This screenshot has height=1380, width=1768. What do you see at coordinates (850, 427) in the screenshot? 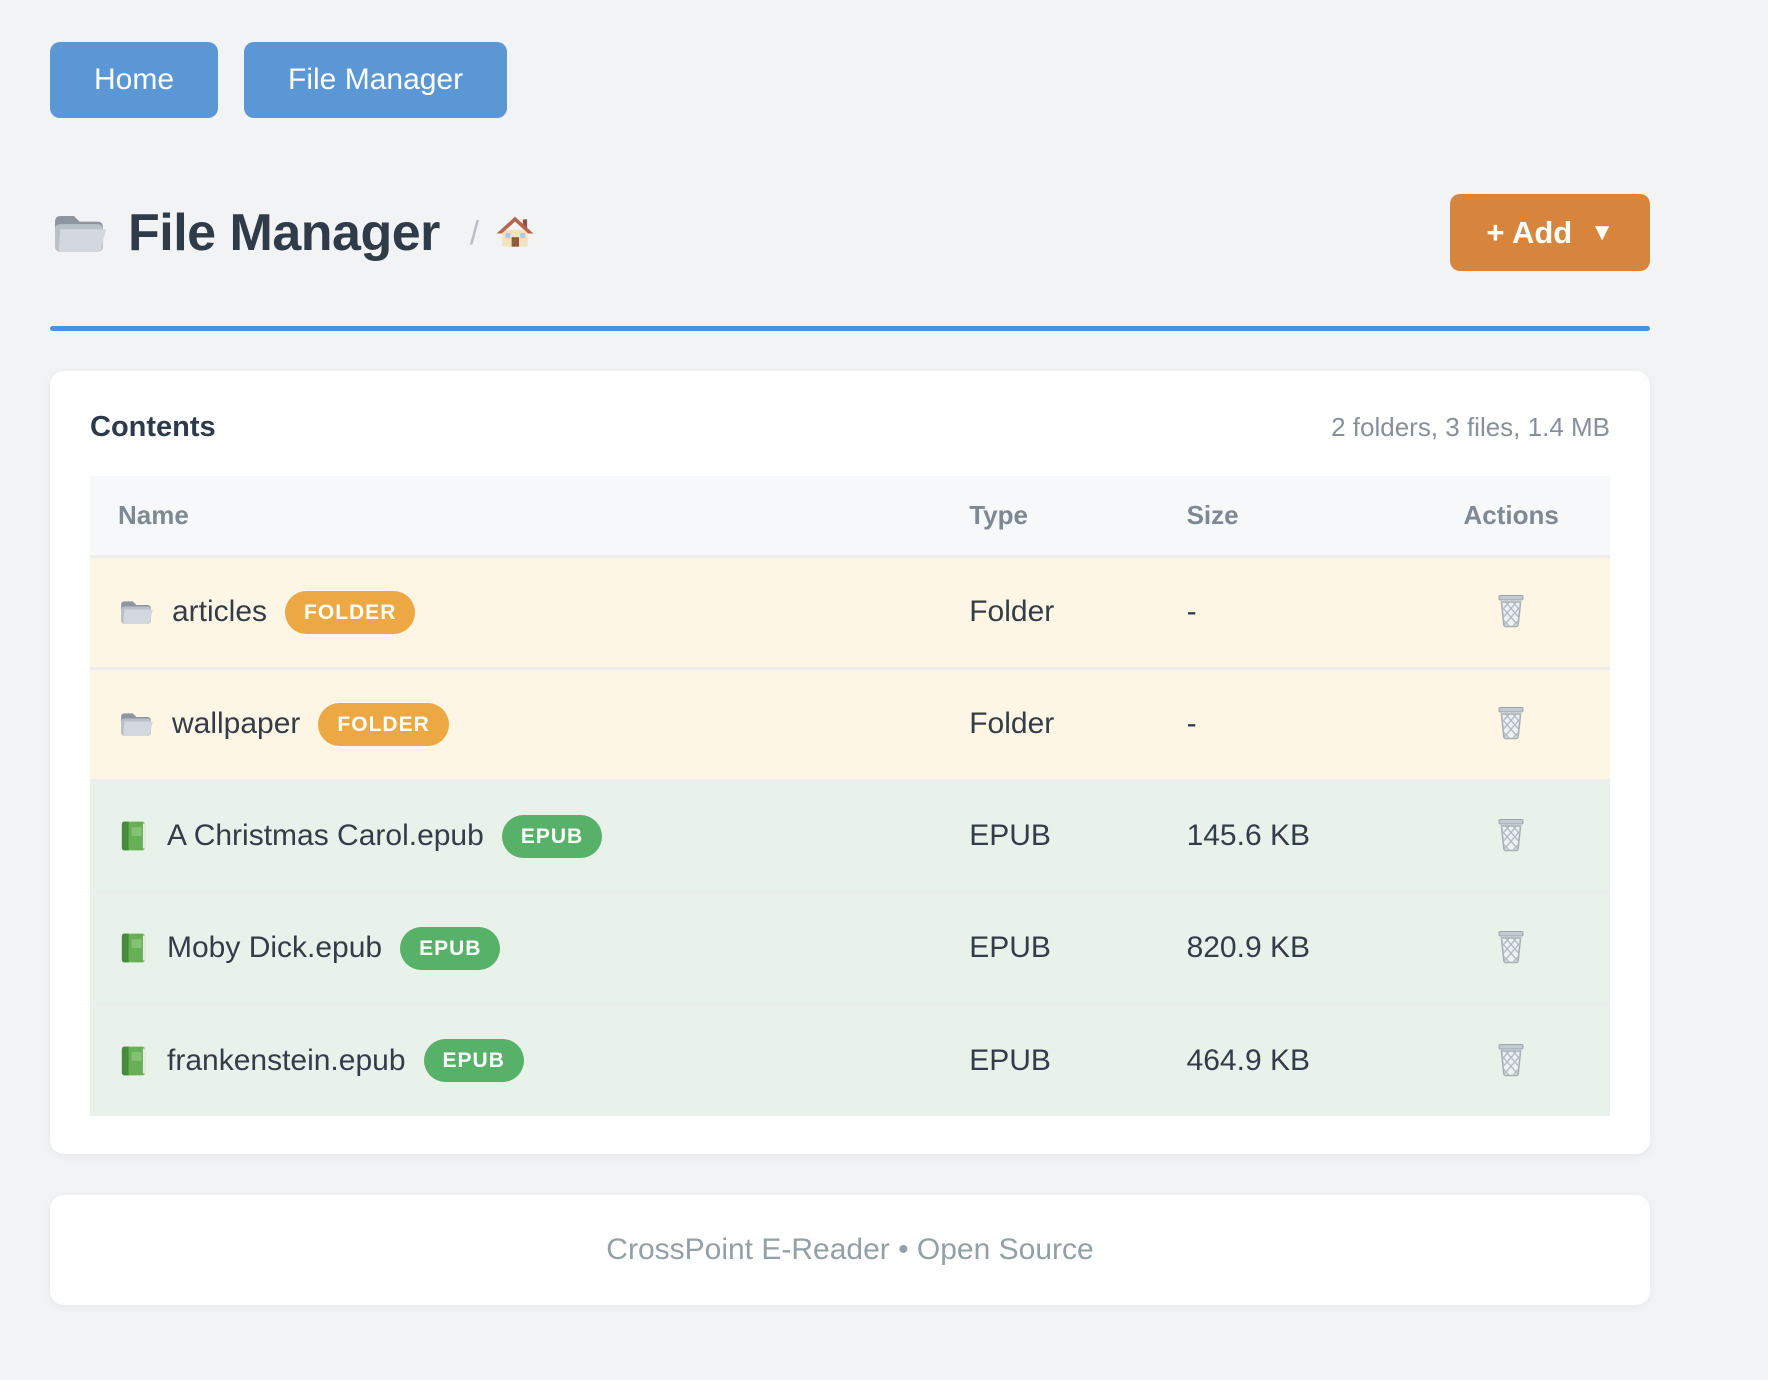
I see `contents-card-header: Contents 2 folders, 3 files, 1.4 MB` at bounding box center [850, 427].